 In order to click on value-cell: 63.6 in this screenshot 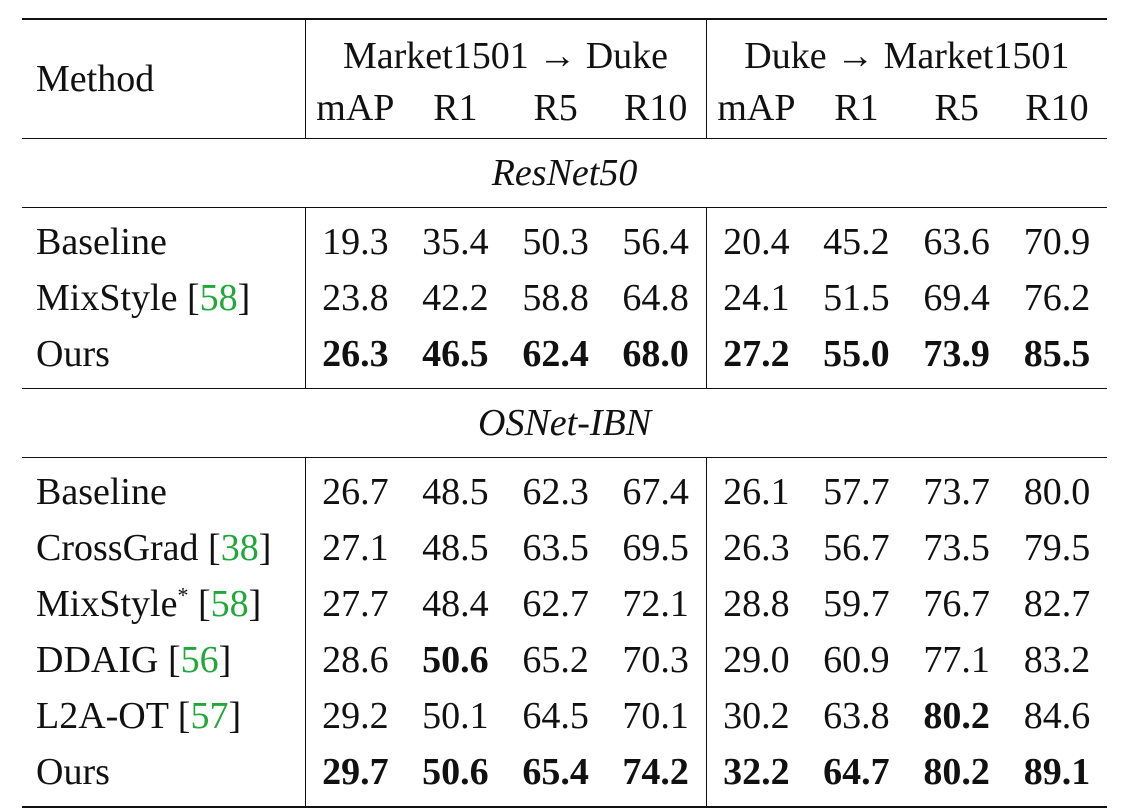, I will do `click(956, 238)`.